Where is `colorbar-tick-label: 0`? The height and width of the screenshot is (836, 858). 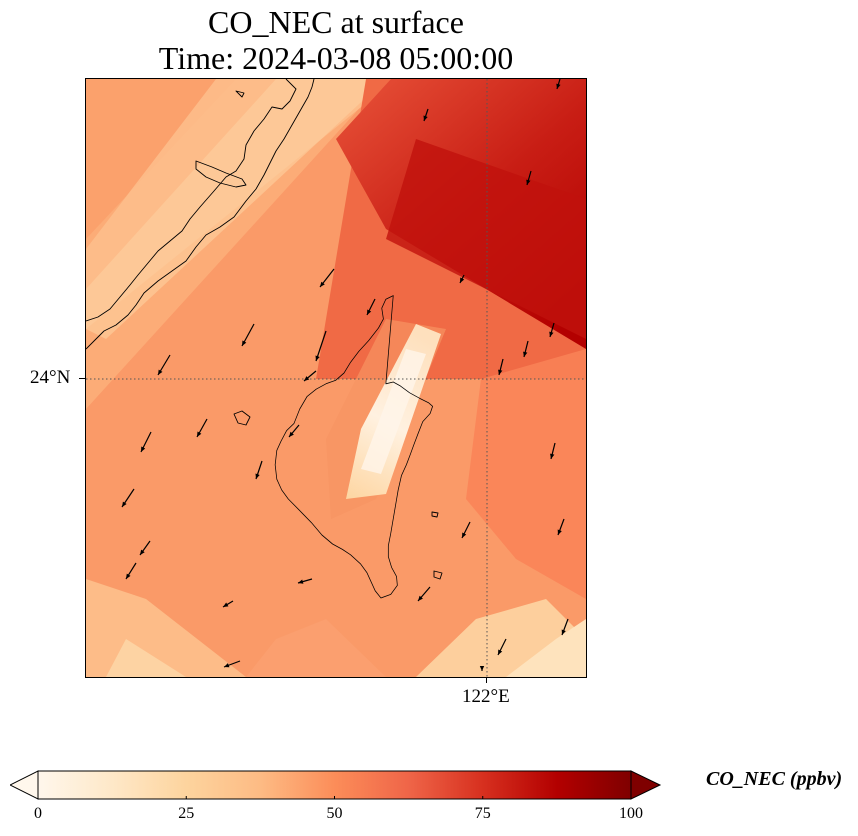
colorbar-tick-label: 0 is located at coordinates (38, 813).